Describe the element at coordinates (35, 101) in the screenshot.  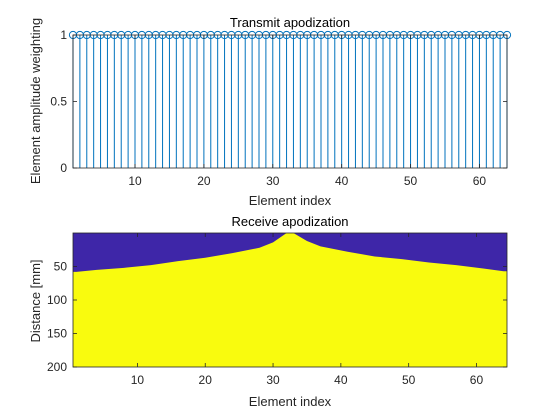
I see `transmit-y-axis-label: Element amplitude weighting` at that location.